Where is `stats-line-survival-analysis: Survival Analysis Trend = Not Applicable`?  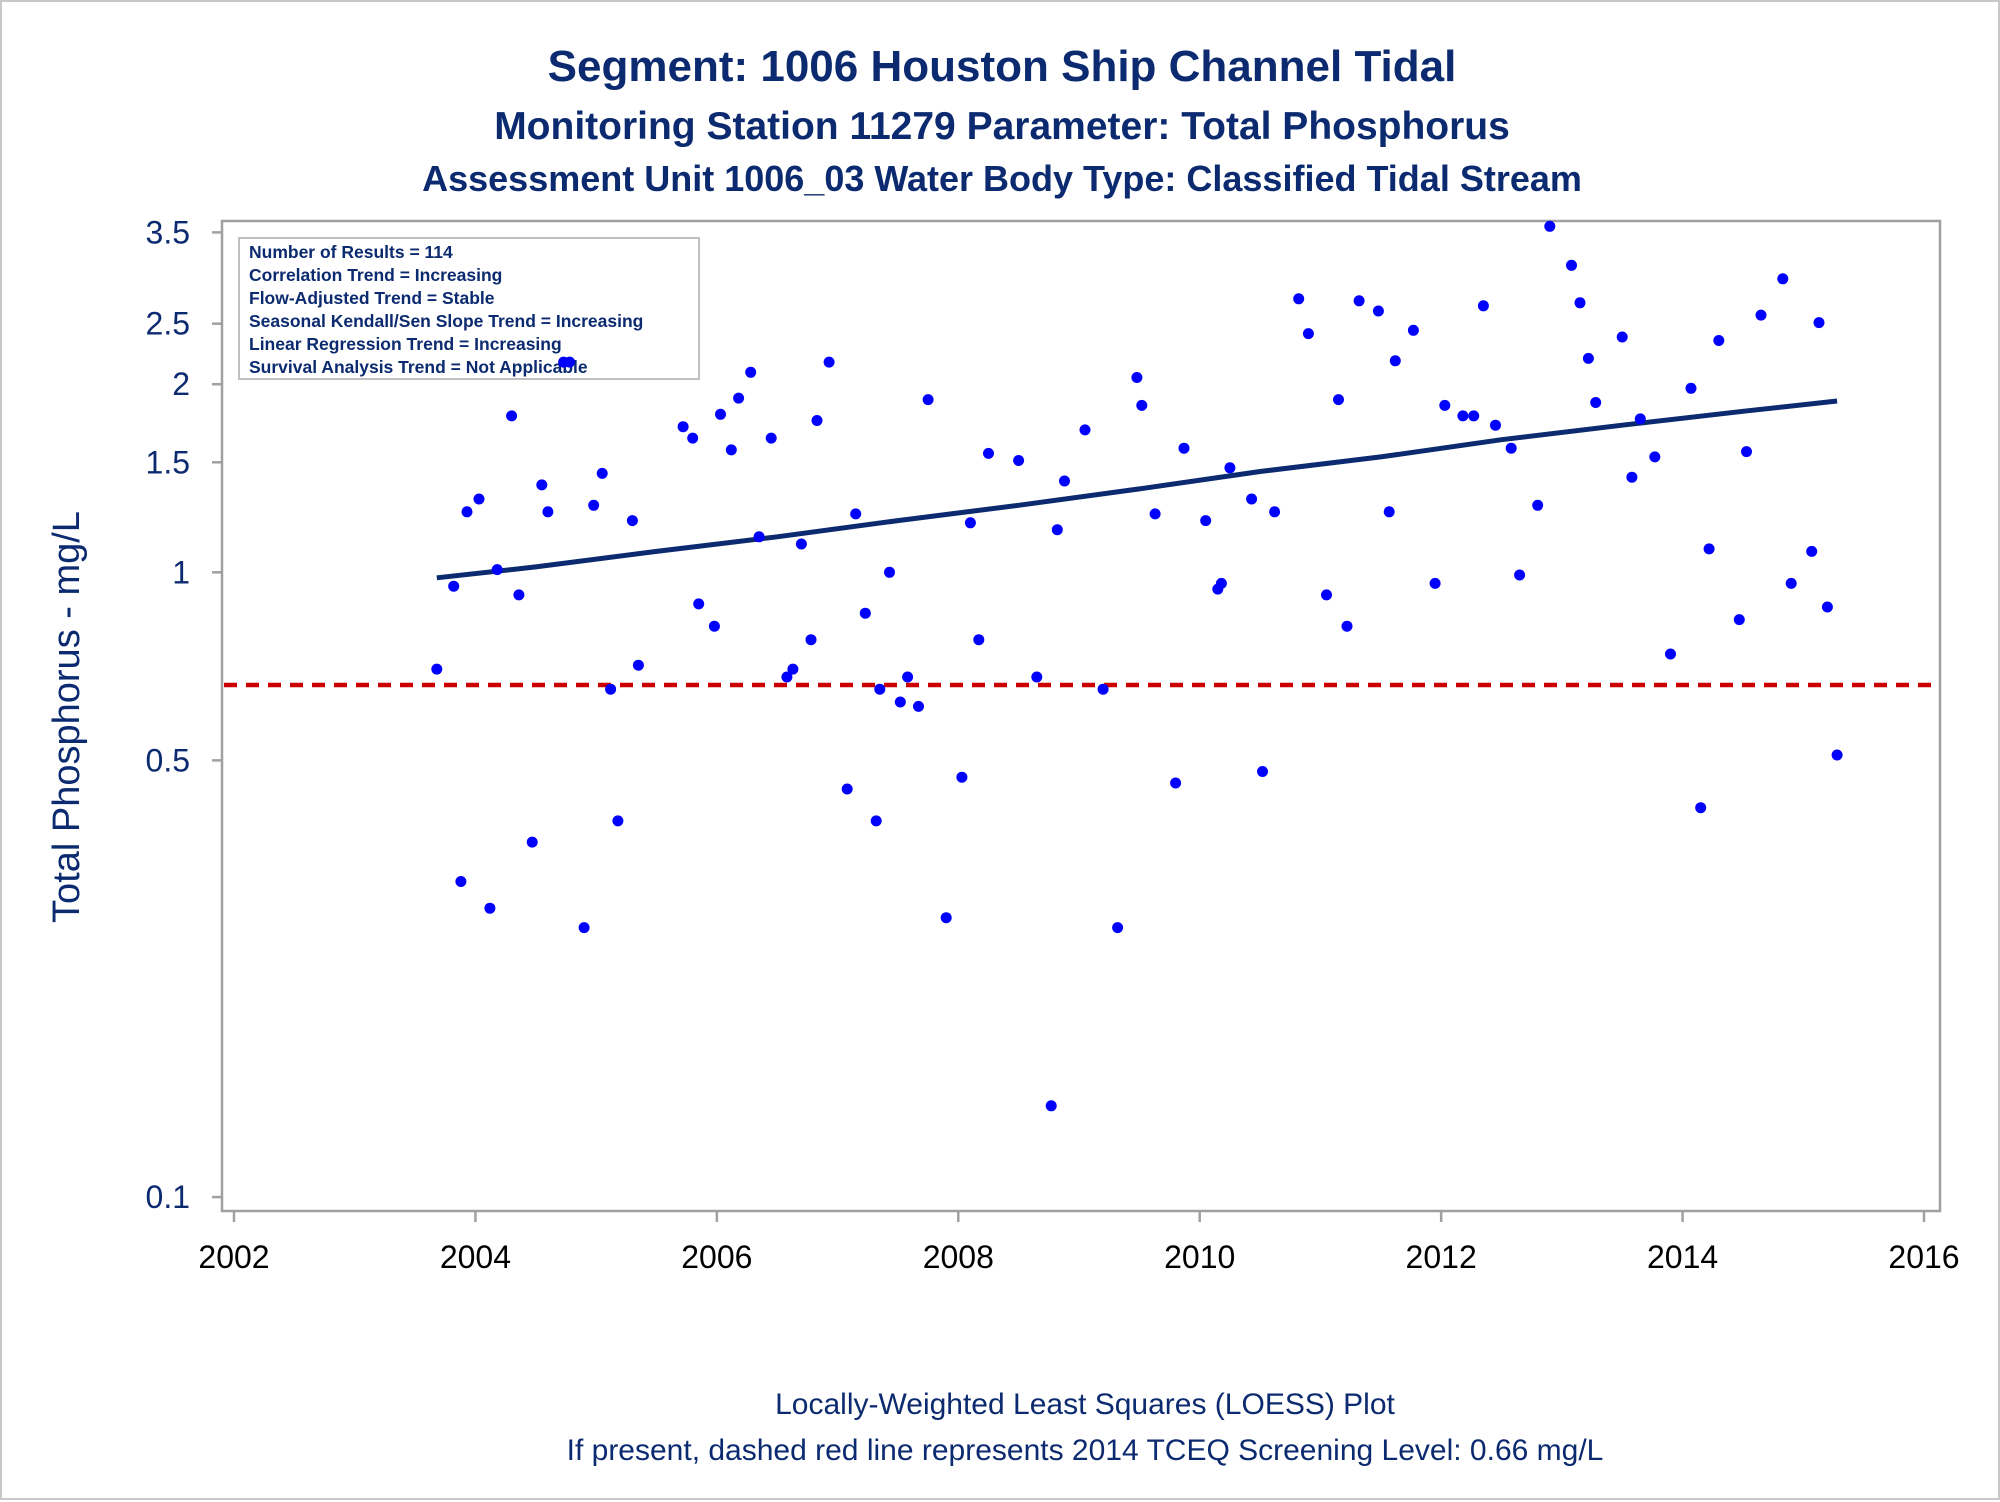
stats-line-survival-analysis: Survival Analysis Trend = Not Applicable is located at coordinates (418, 367).